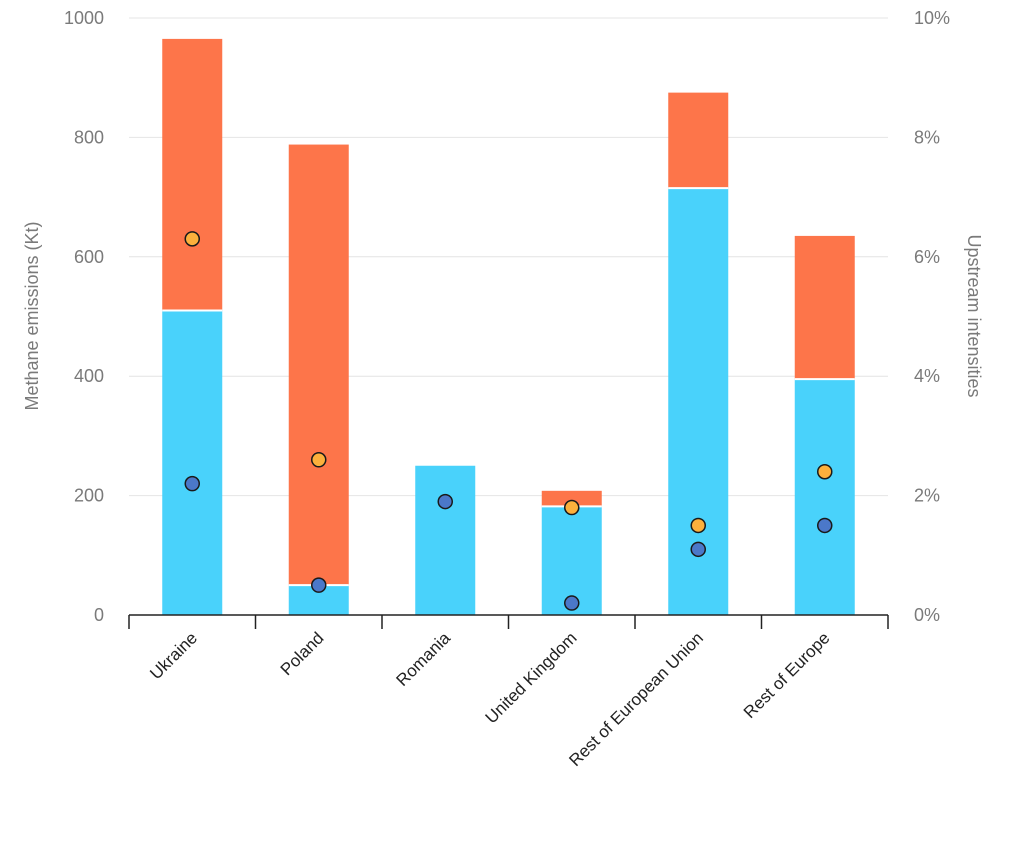  What do you see at coordinates (927, 496) in the screenshot?
I see `y2-tick-label: 2%` at bounding box center [927, 496].